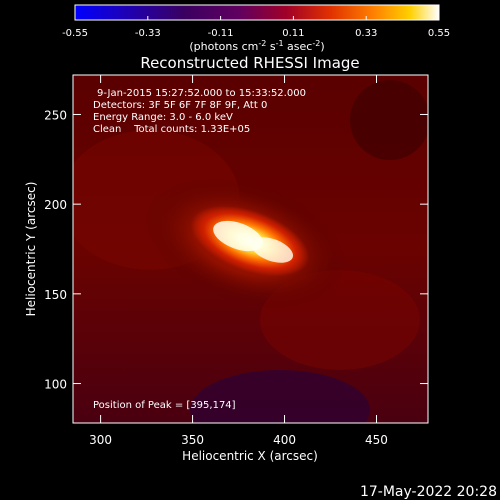 The image size is (500, 500). I want to click on annotation-detectors: Detectors: 3F 5F 6F 7F 8F 9F, Att 0, so click(180, 105).